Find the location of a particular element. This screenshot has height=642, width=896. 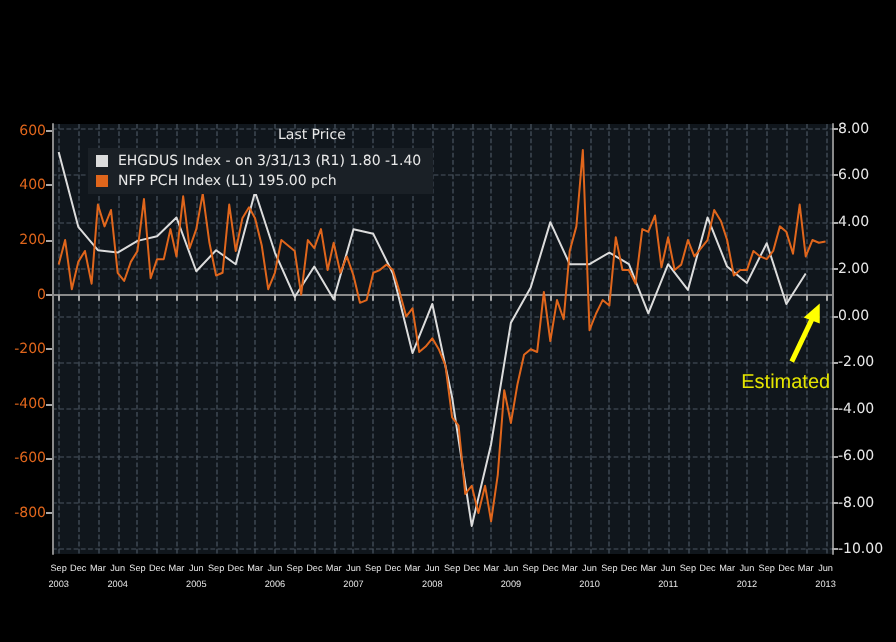

annotation: Estimated is located at coordinates (786, 382).